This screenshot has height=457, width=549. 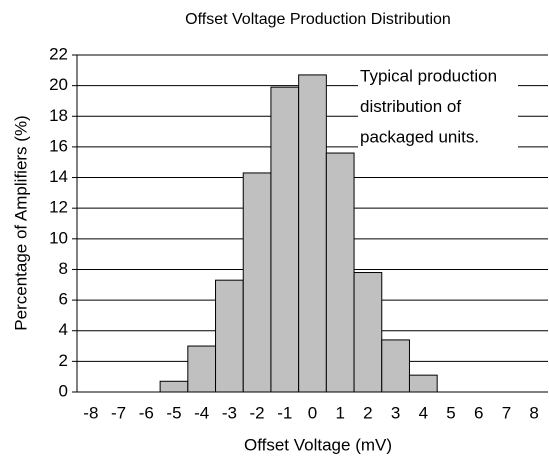 What do you see at coordinates (173, 412) in the screenshot?
I see `x-tick-label: -5` at bounding box center [173, 412].